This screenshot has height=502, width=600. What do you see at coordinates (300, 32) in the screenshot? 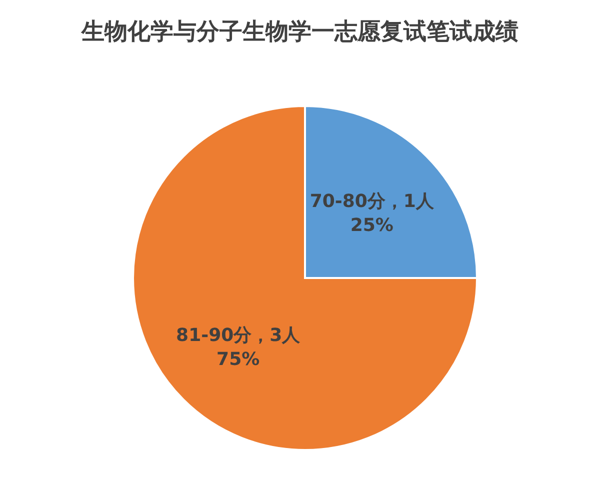
I see `chart-title: 生物化学与分子生物学一志愿复试笔试成绩` at bounding box center [300, 32].